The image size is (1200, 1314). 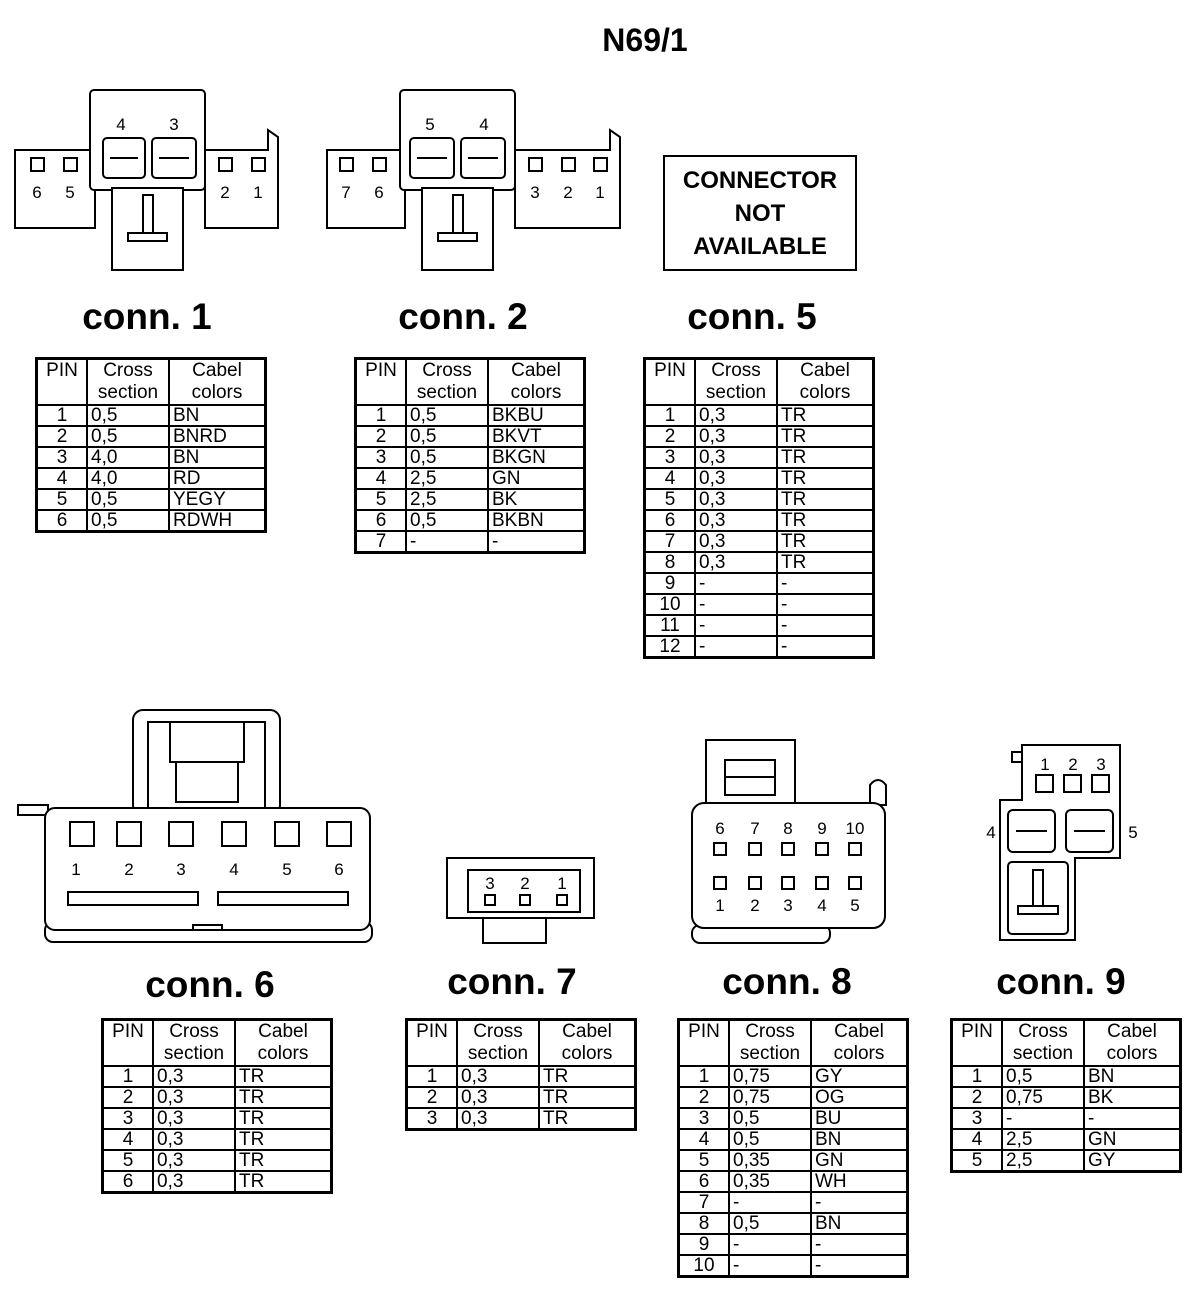 What do you see at coordinates (431, 1119) in the screenshot?
I see `pin-number: 3` at bounding box center [431, 1119].